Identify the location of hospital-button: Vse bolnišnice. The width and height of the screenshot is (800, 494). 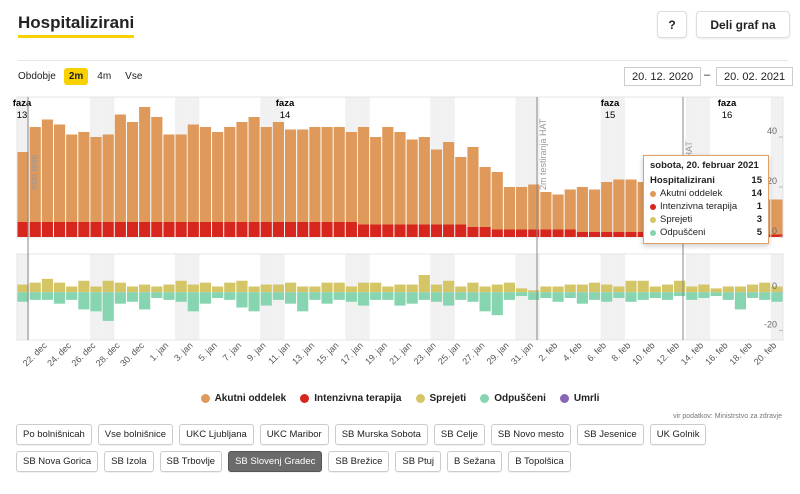
(135, 434).